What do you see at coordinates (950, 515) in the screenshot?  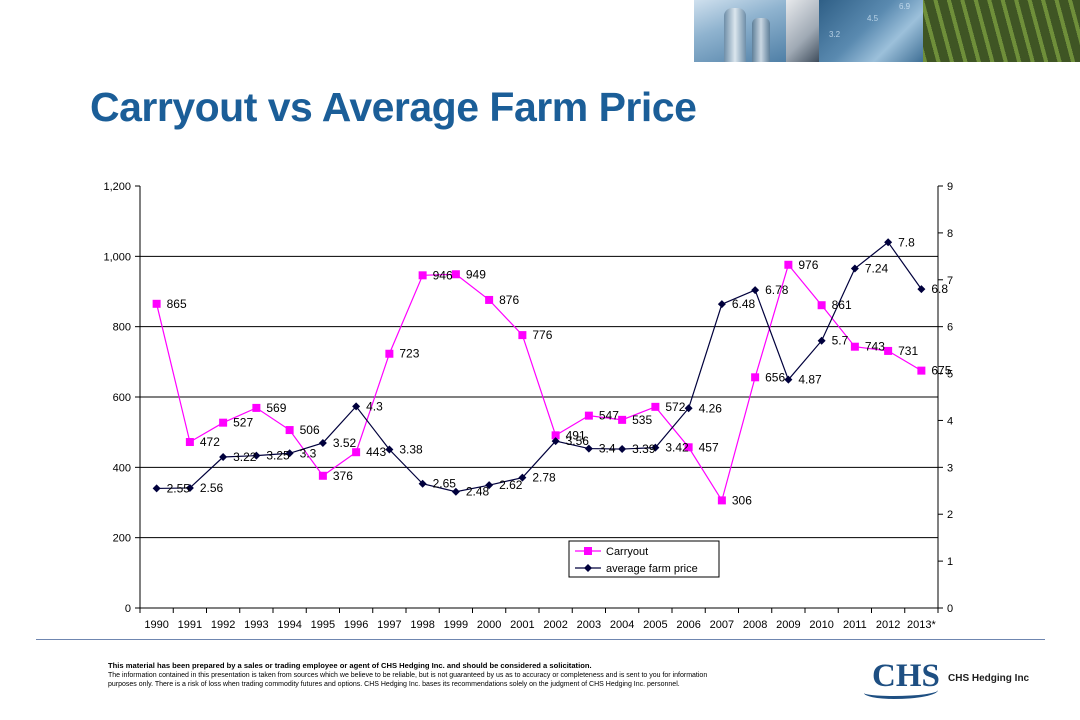 I see `y-right-tick-label: 2` at bounding box center [950, 515].